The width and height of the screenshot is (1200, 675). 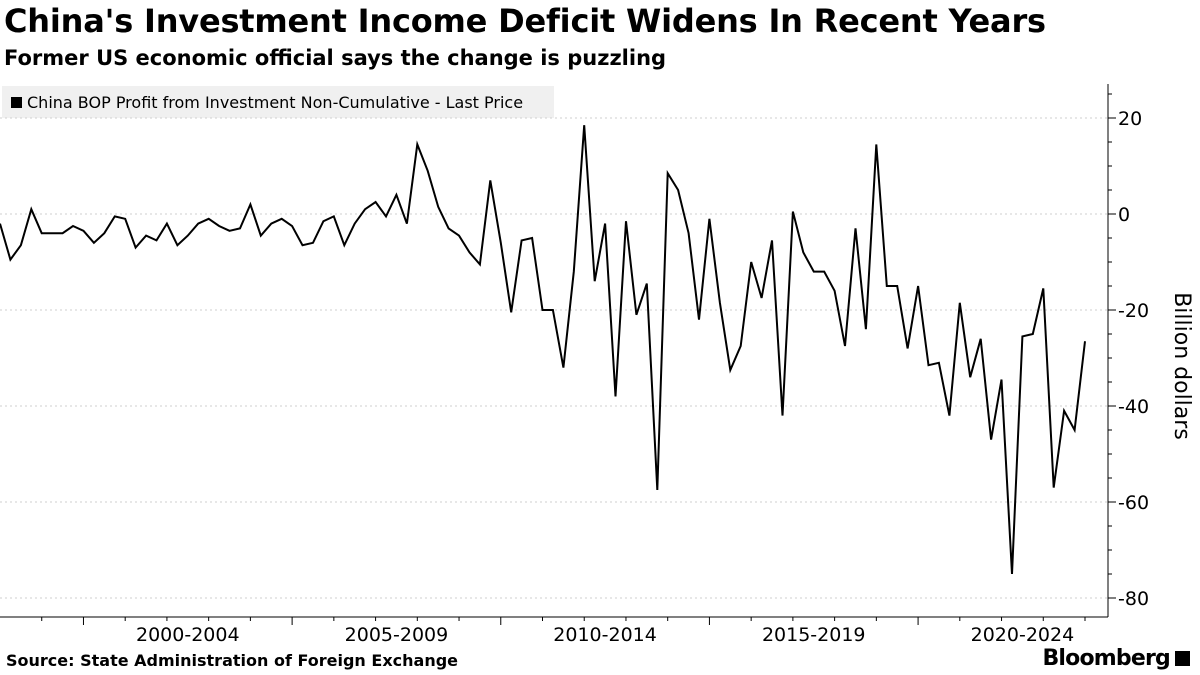 I want to click on x-tick-label: 2000-2004, so click(x=188, y=635).